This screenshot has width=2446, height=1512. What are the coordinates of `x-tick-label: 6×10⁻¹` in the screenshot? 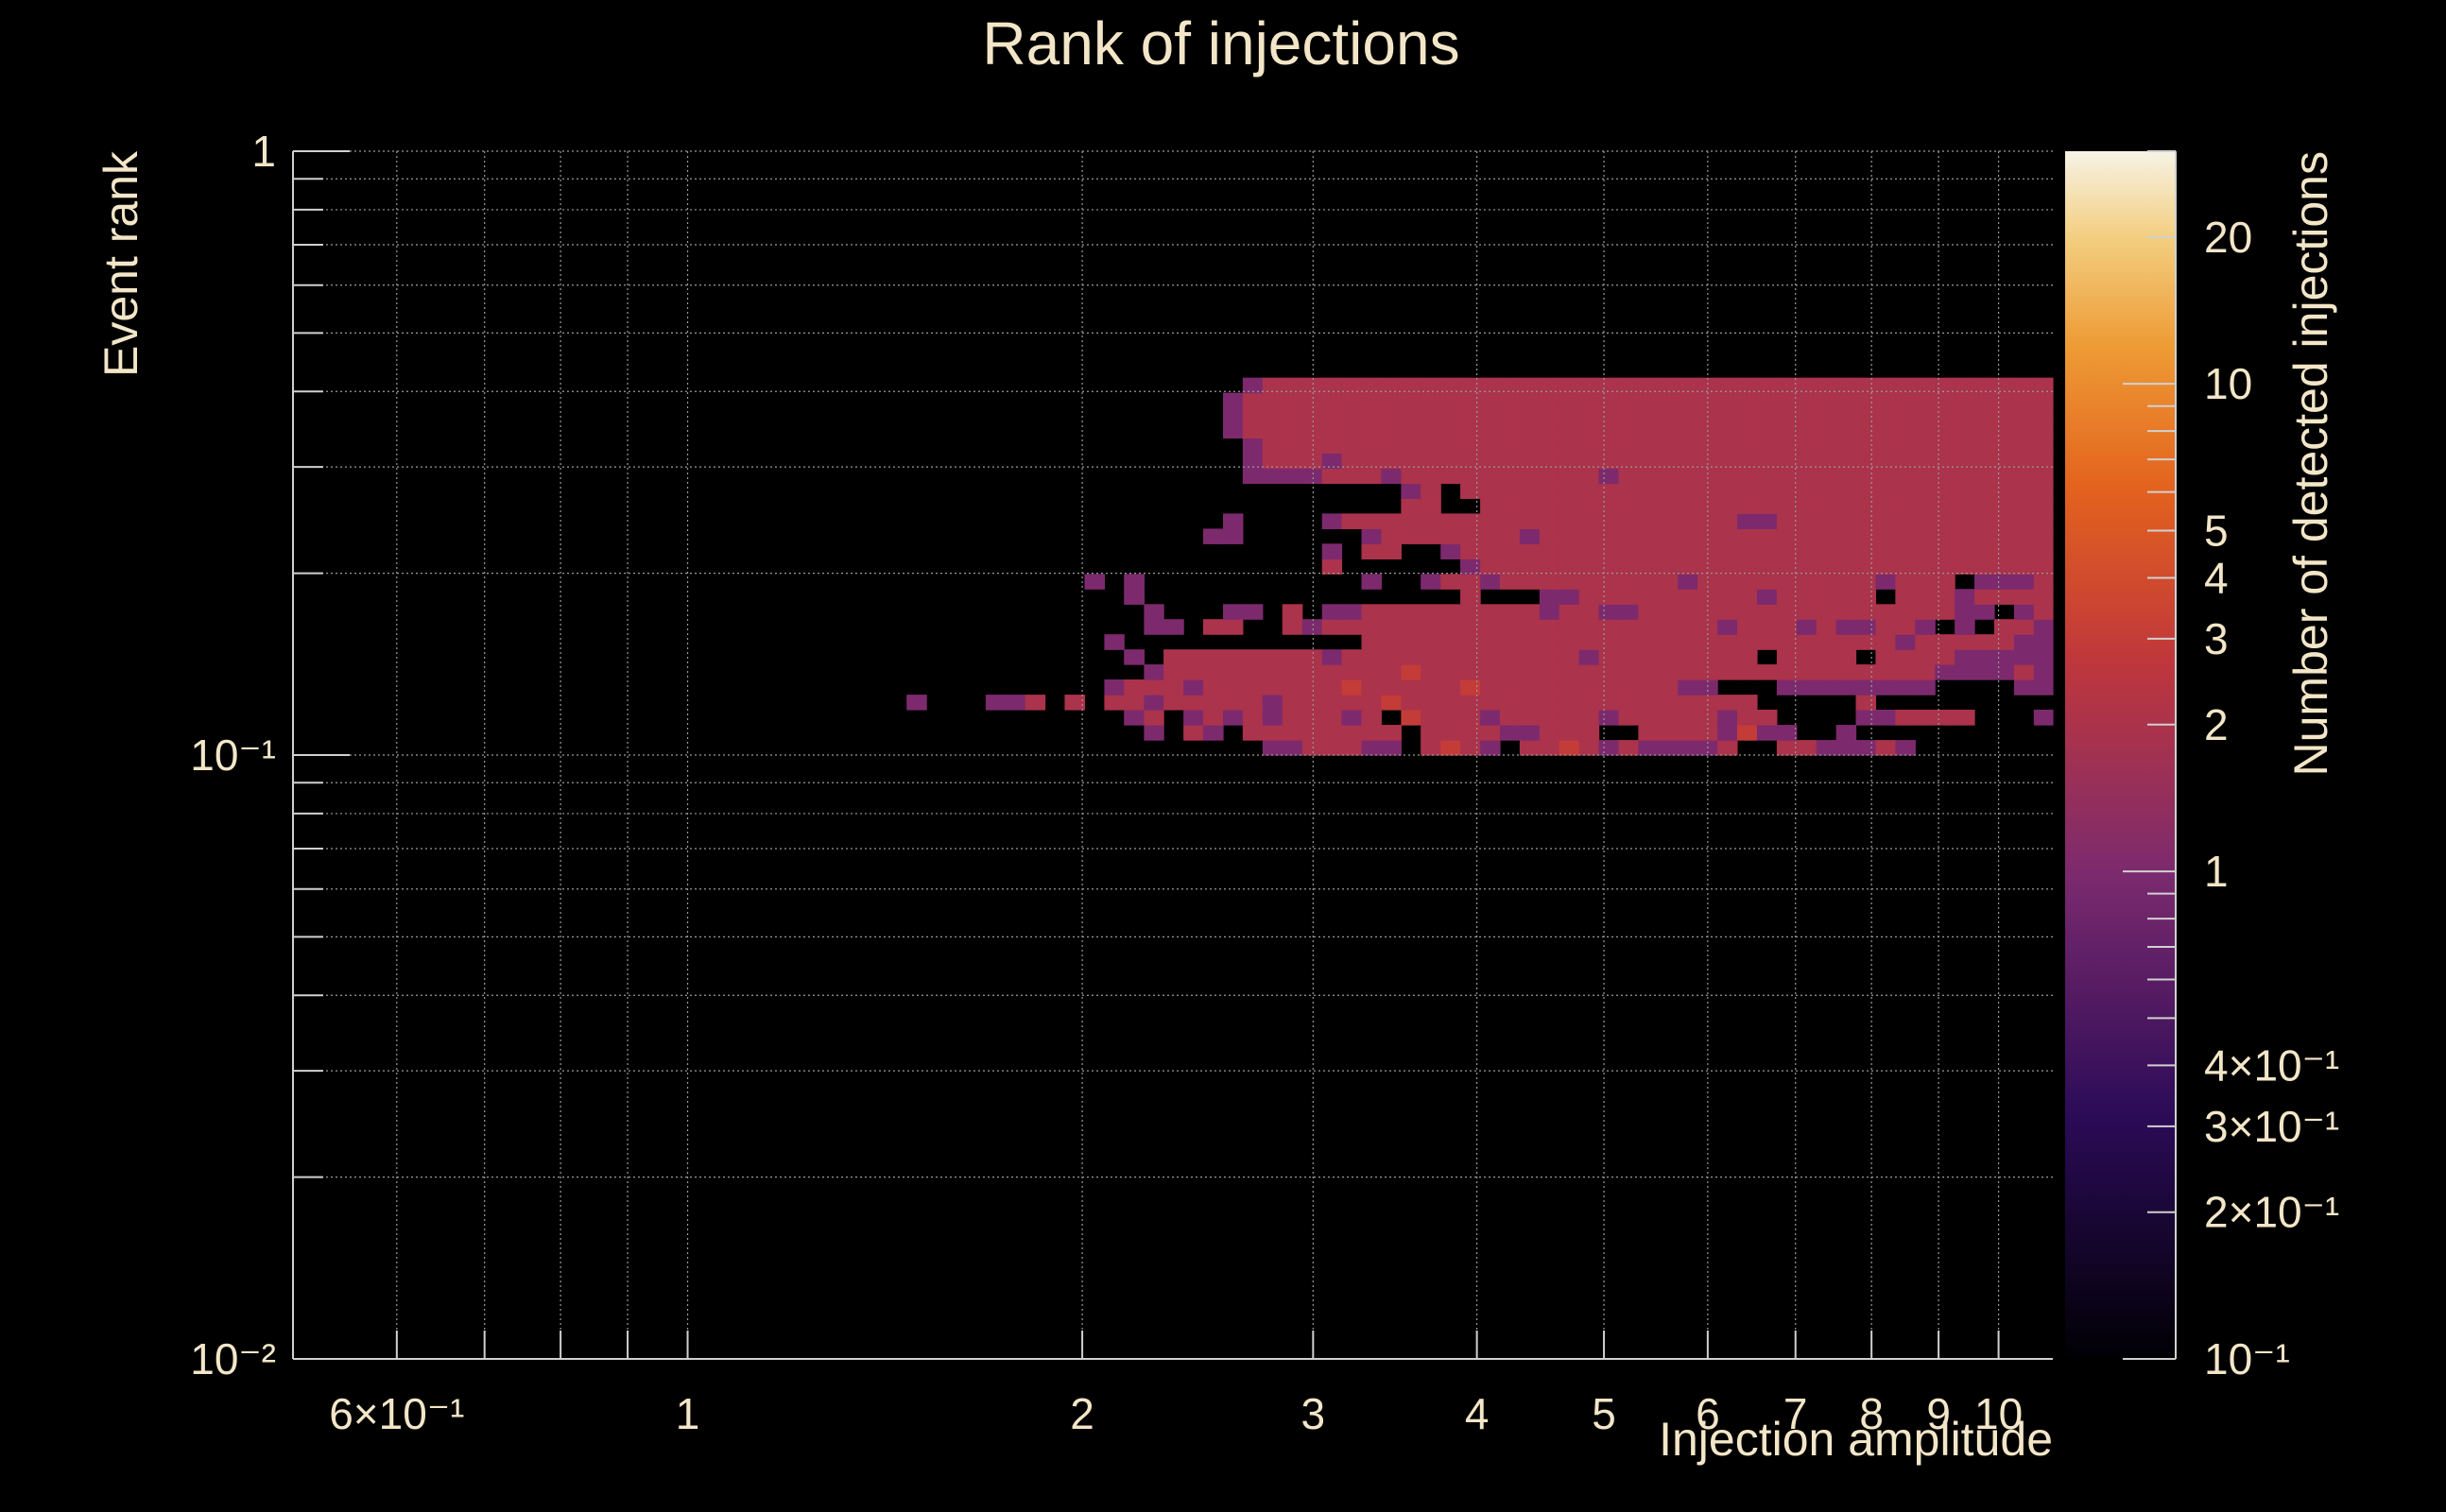 It's located at (396, 1413).